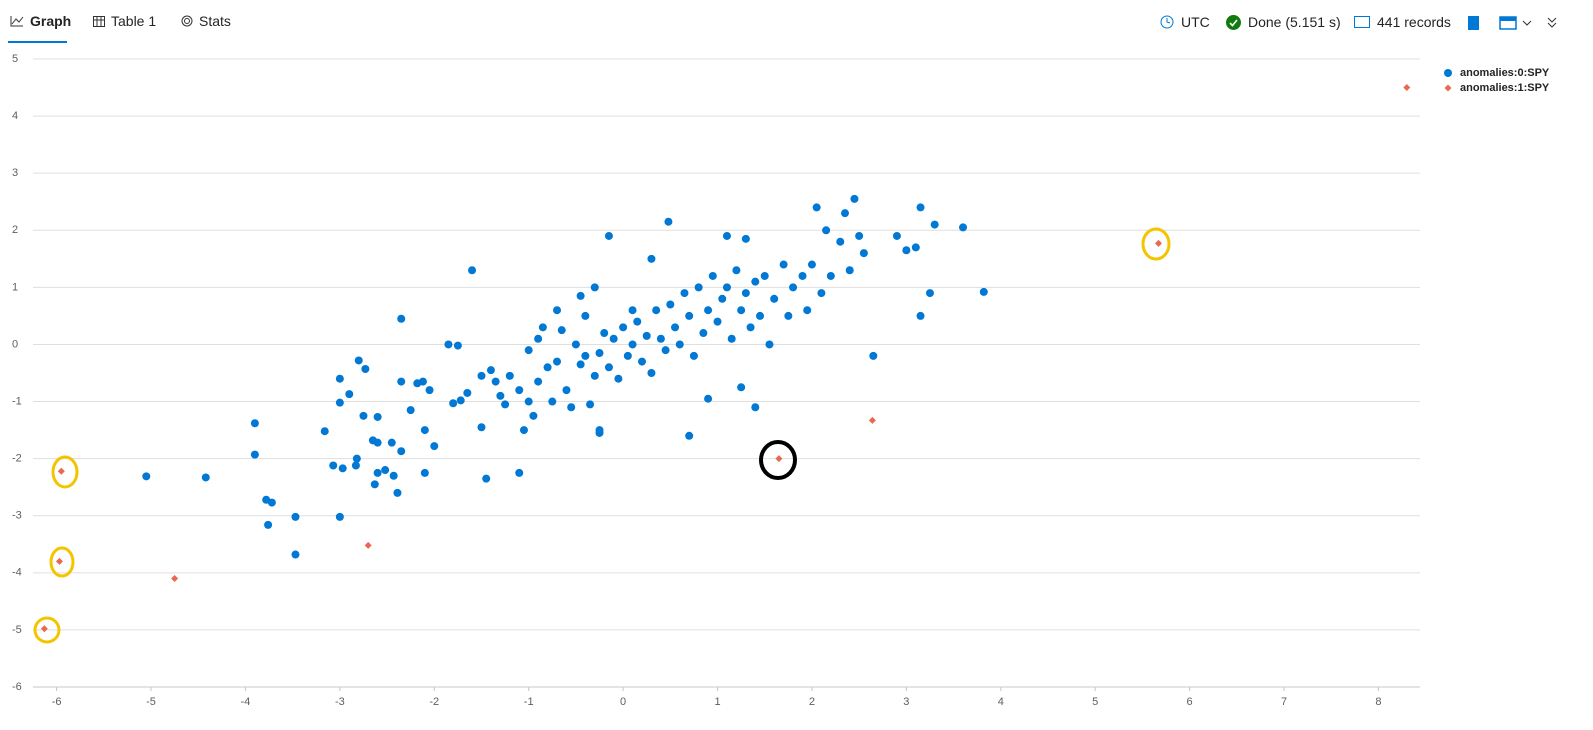 The height and width of the screenshot is (730, 1593). What do you see at coordinates (151, 702) in the screenshot?
I see `x-tick-label: -5` at bounding box center [151, 702].